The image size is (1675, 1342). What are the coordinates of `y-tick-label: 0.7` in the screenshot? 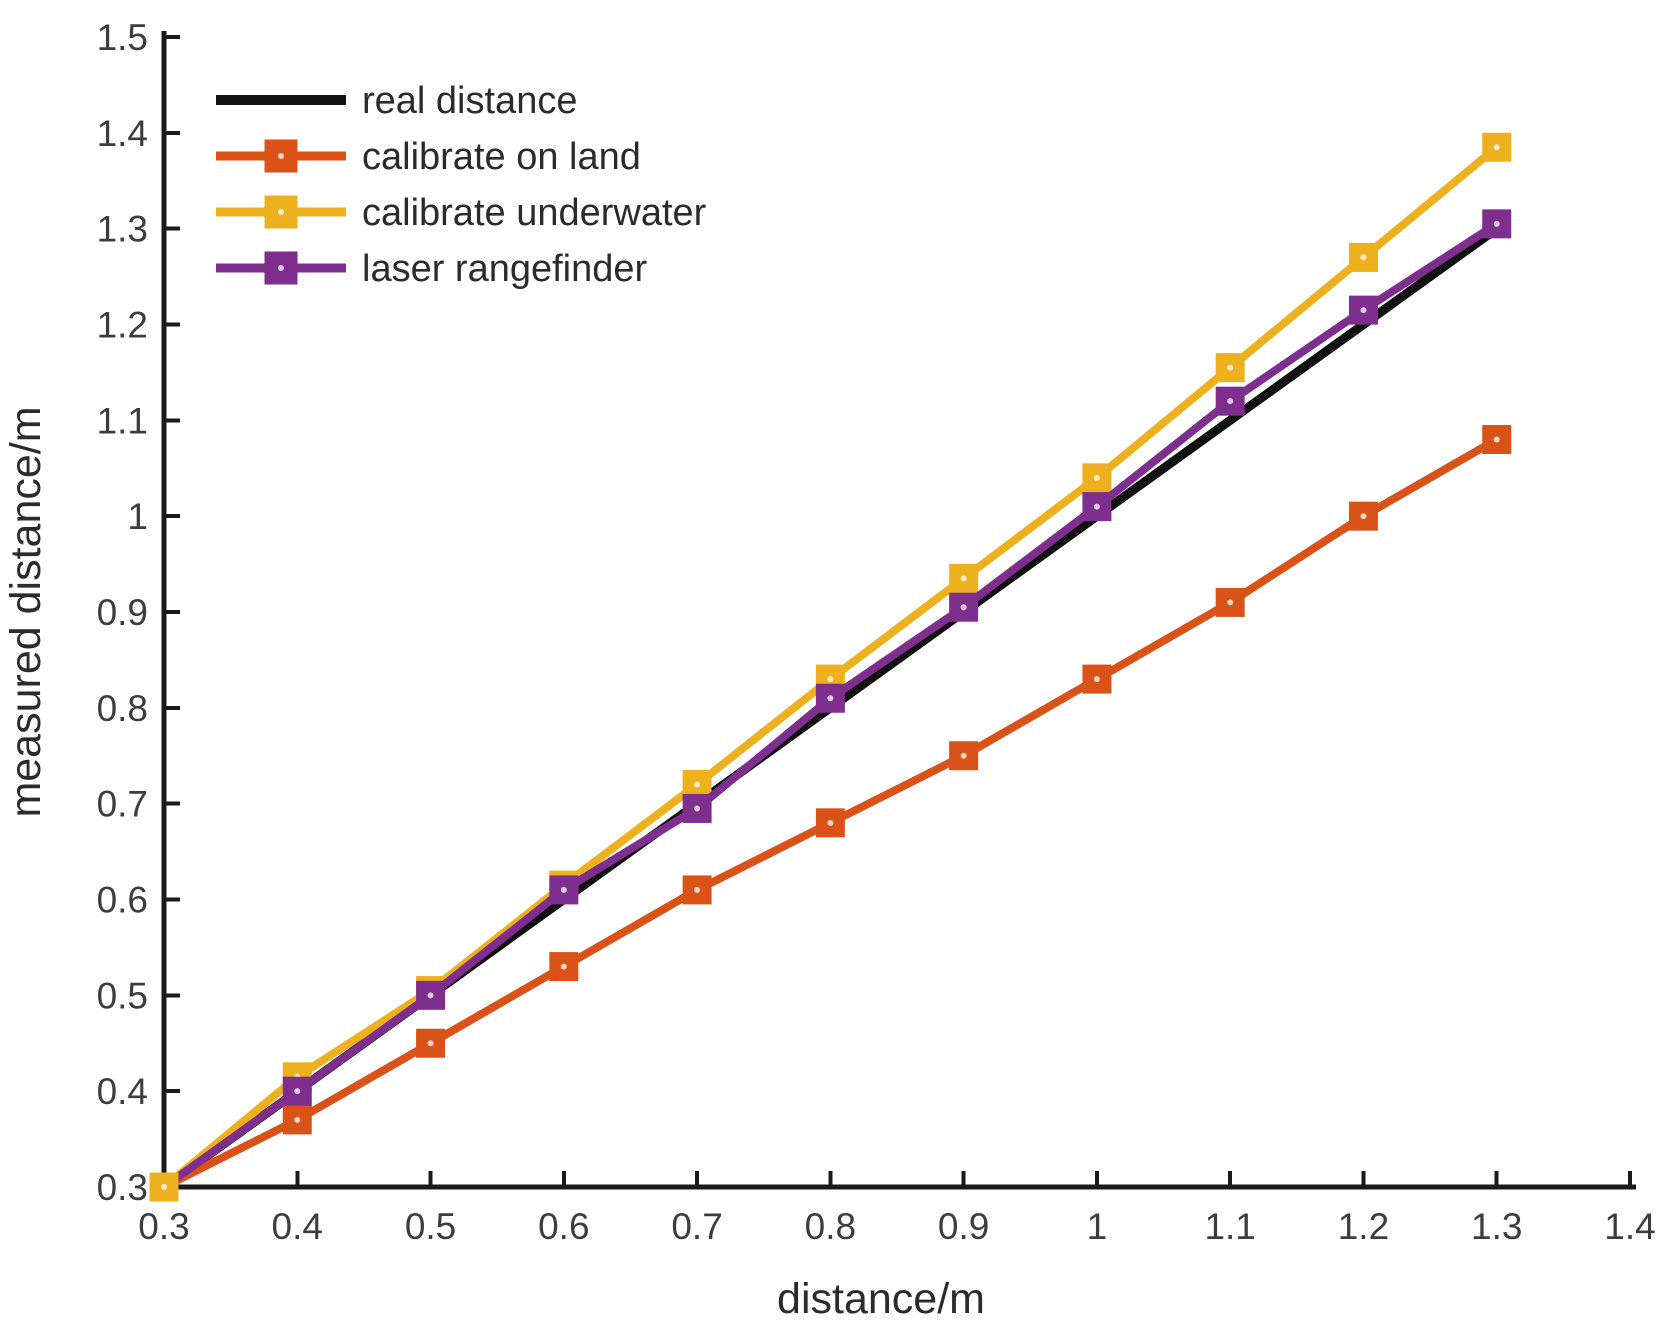 It's located at (122, 804).